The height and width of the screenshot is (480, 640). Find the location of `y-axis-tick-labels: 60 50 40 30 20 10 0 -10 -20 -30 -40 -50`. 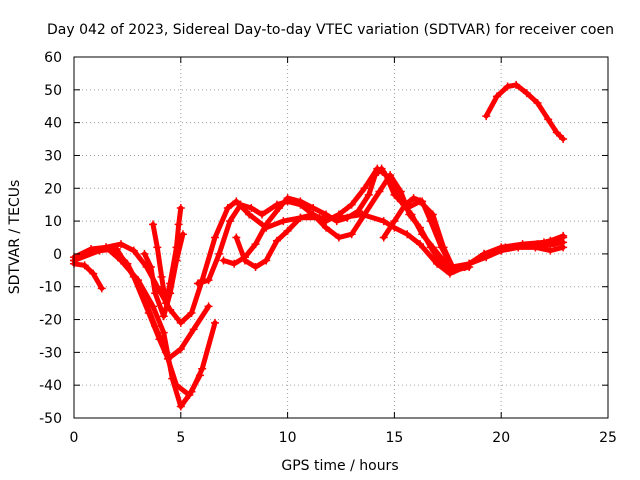

y-axis-tick-labels: 60 50 40 30 20 10 0 -10 -20 -30 -40 -50 is located at coordinates (50, 238).